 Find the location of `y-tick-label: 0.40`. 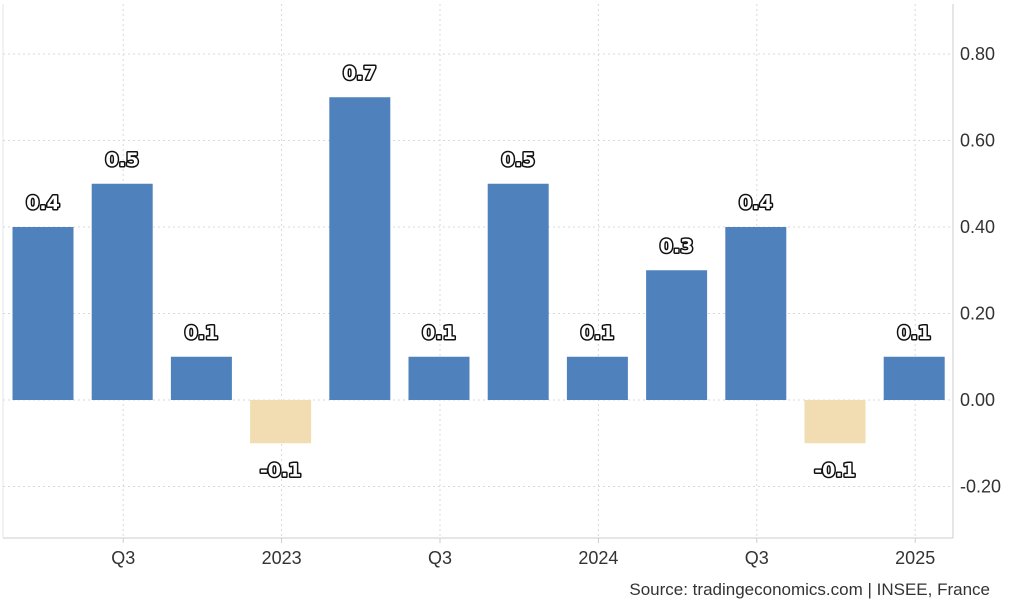

y-tick-label: 0.40 is located at coordinates (977, 227).